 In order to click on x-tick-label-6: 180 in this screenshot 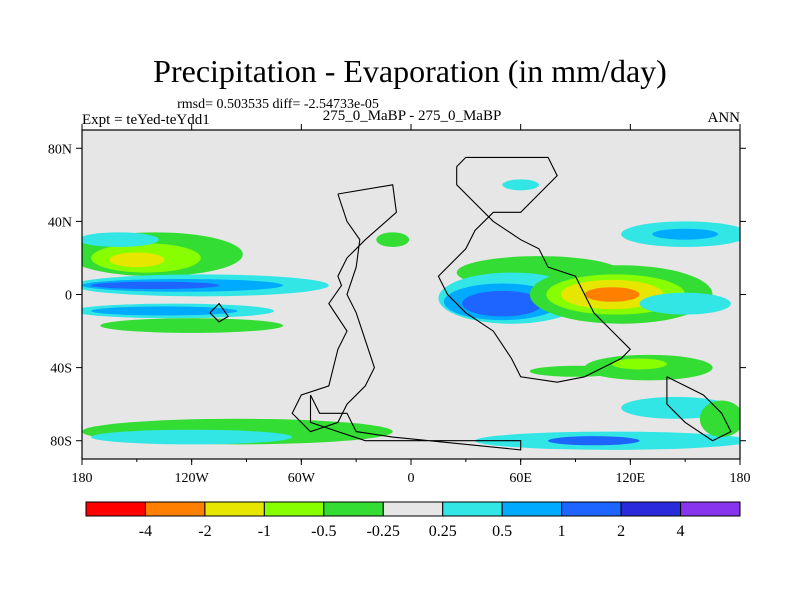, I will do `click(740, 478)`.